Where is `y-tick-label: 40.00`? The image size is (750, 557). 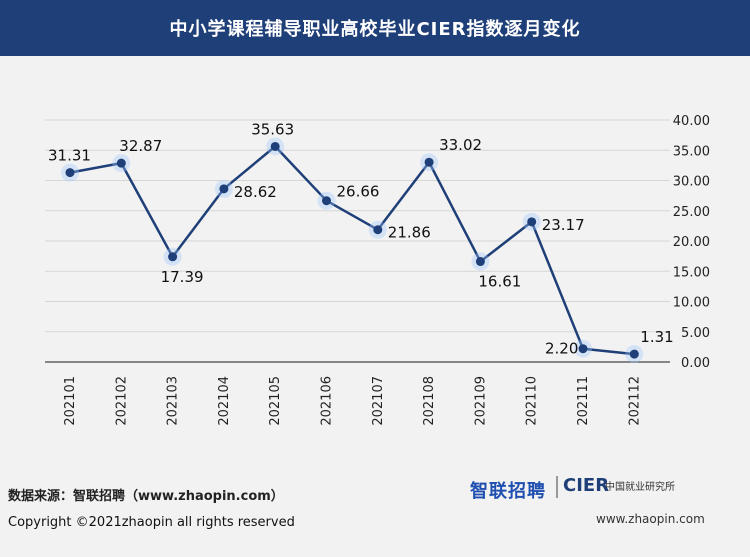
y-tick-label: 40.00 is located at coordinates (691, 121).